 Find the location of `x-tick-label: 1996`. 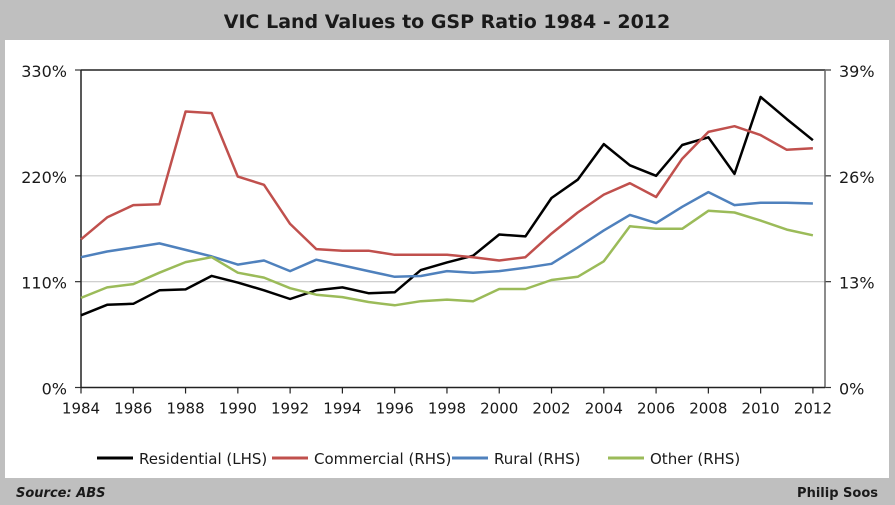

x-tick-label: 1996 is located at coordinates (395, 409).